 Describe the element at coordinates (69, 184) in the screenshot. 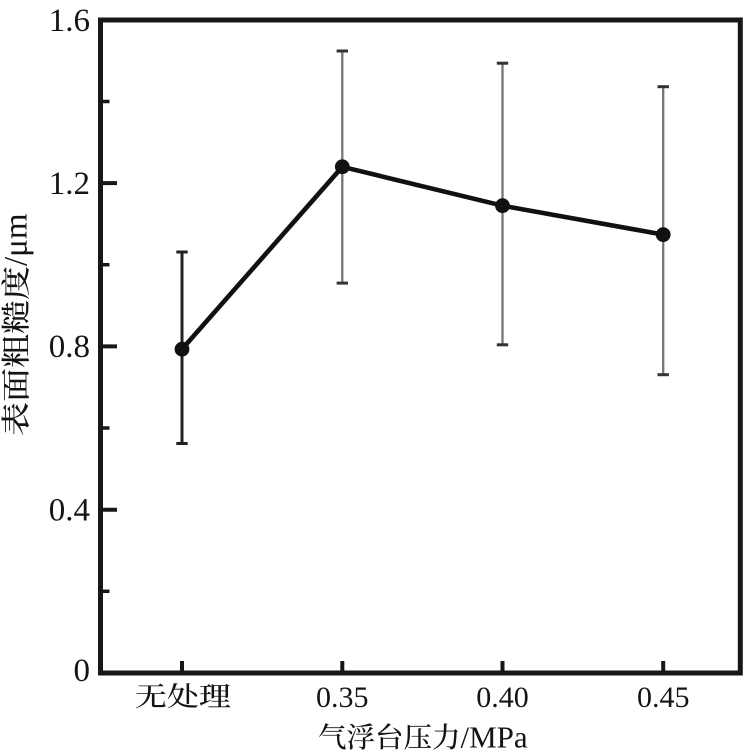

I see `svg-text: 1.2` at that location.